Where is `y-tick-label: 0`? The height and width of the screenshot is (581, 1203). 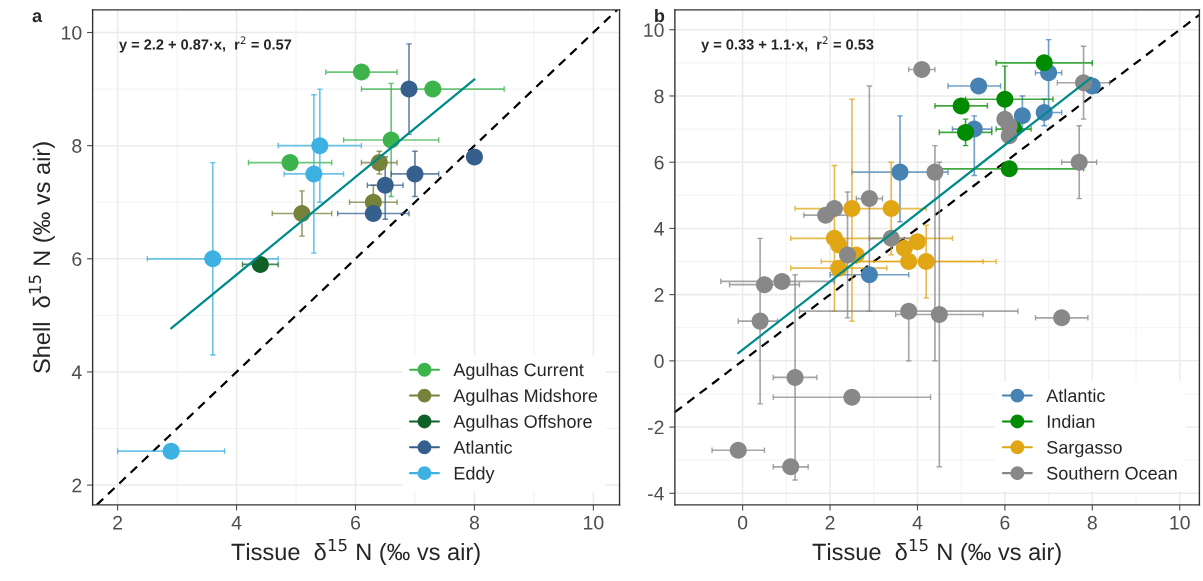
y-tick-label: 0 is located at coordinates (659, 361).